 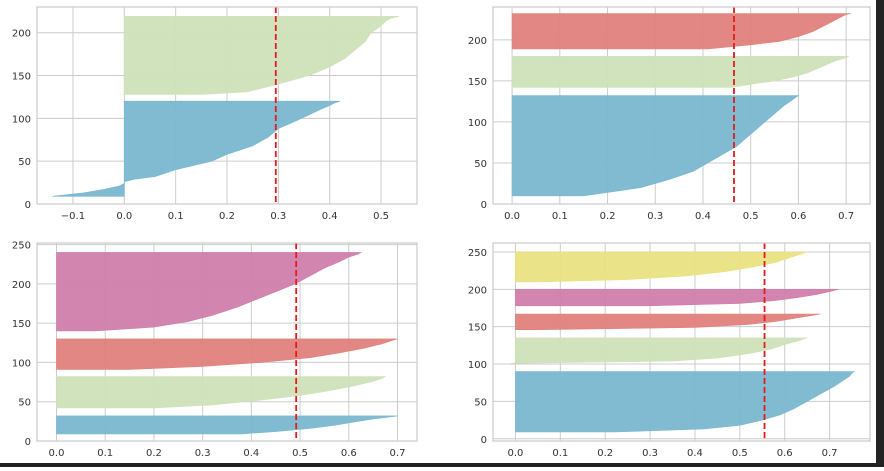 What do you see at coordinates (880, 233) in the screenshot?
I see `window-frame-right` at bounding box center [880, 233].